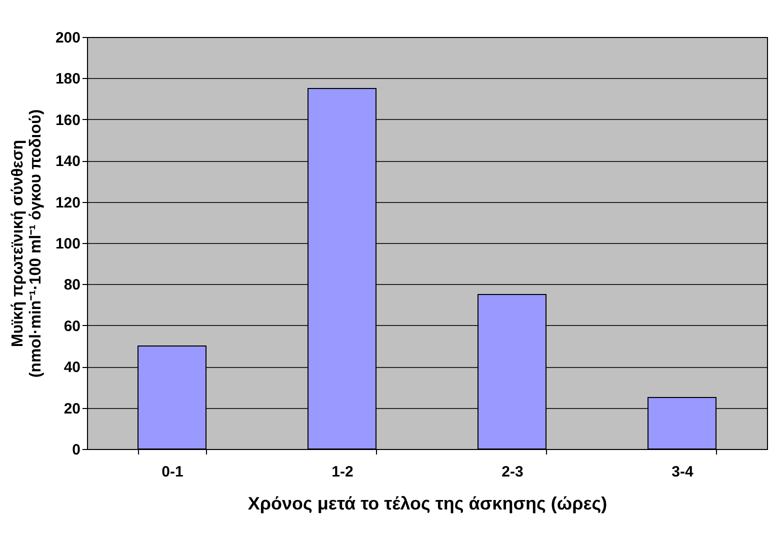  I want to click on y-tick-label: 40, so click(72, 367).